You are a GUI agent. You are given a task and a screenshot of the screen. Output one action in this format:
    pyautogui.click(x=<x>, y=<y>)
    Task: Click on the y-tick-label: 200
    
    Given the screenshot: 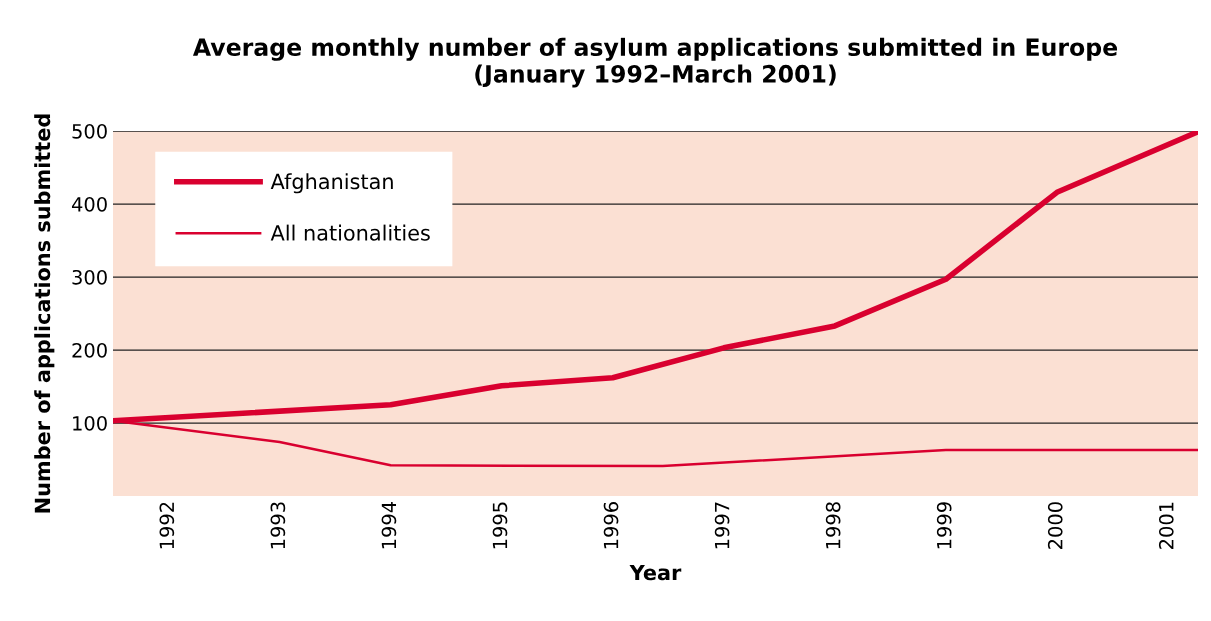 What is the action you would take?
    pyautogui.click(x=89, y=350)
    